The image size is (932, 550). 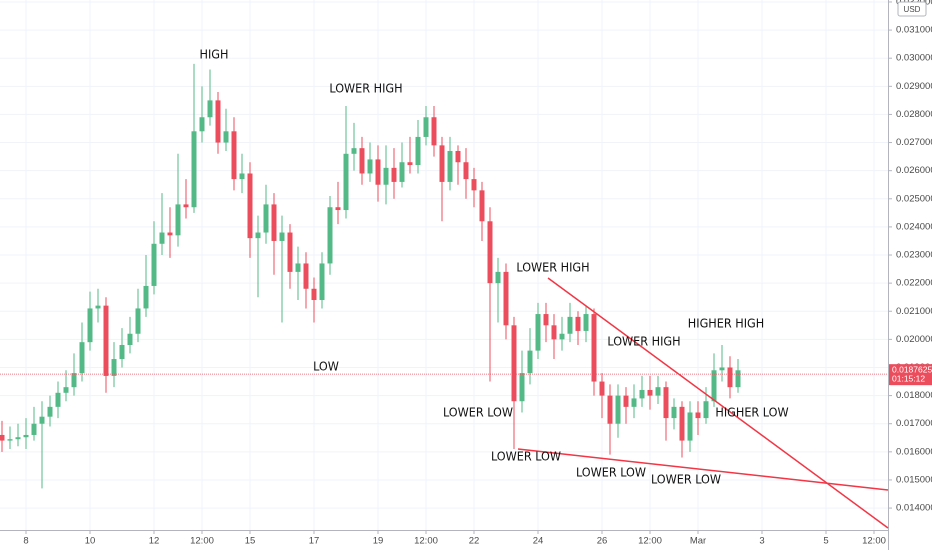 What do you see at coordinates (538, 541) in the screenshot?
I see `x-tick-label: 24` at bounding box center [538, 541].